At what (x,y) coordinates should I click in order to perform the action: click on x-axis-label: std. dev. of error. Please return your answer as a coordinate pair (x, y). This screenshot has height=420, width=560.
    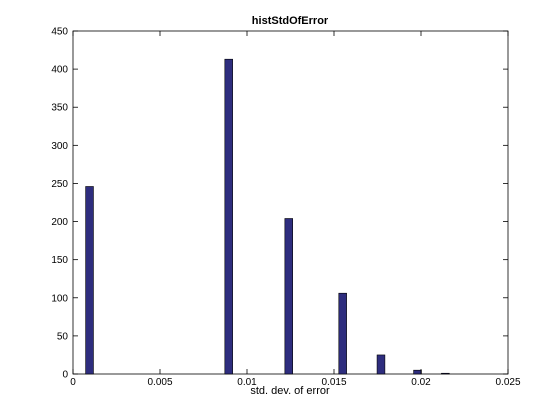
    Looking at the image, I should click on (290, 391).